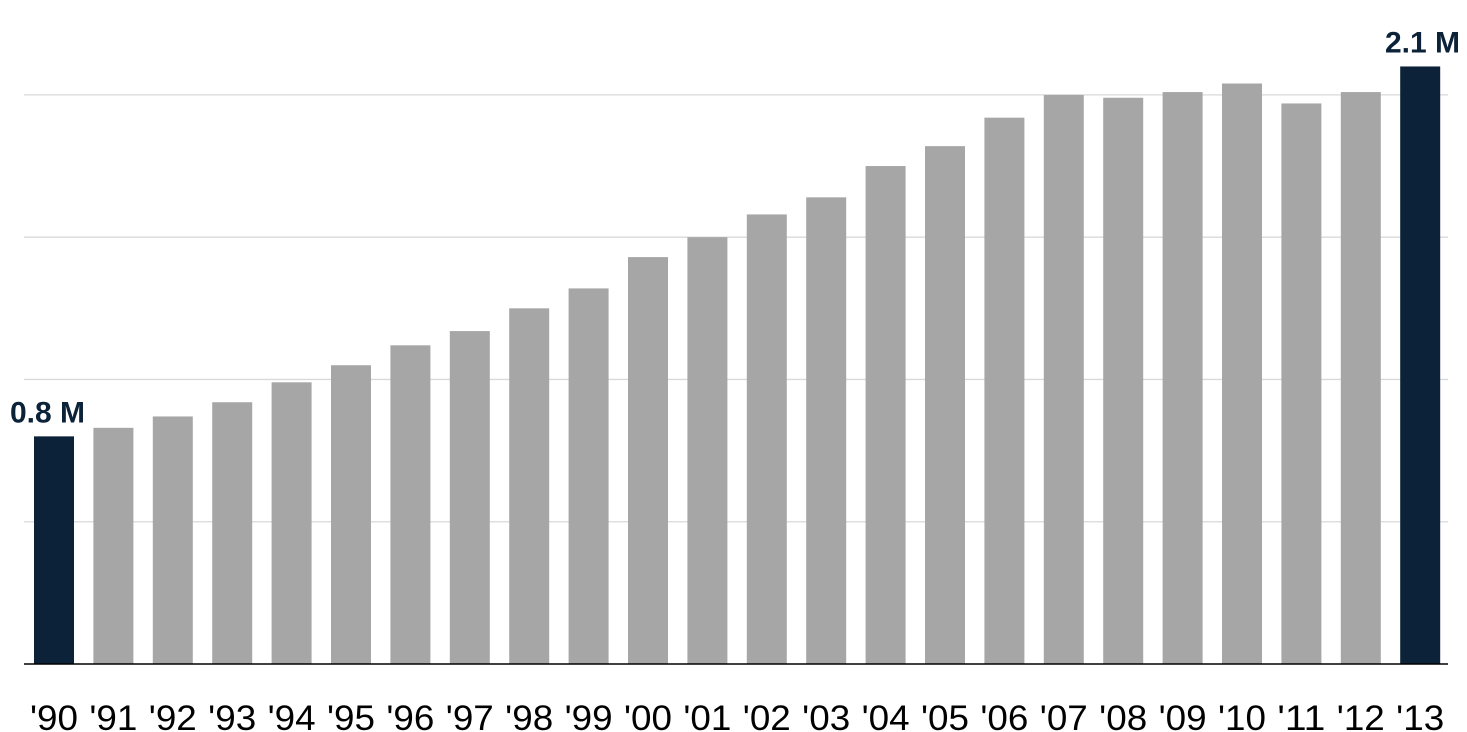  I want to click on x-tick-label: '07, so click(1064, 715).